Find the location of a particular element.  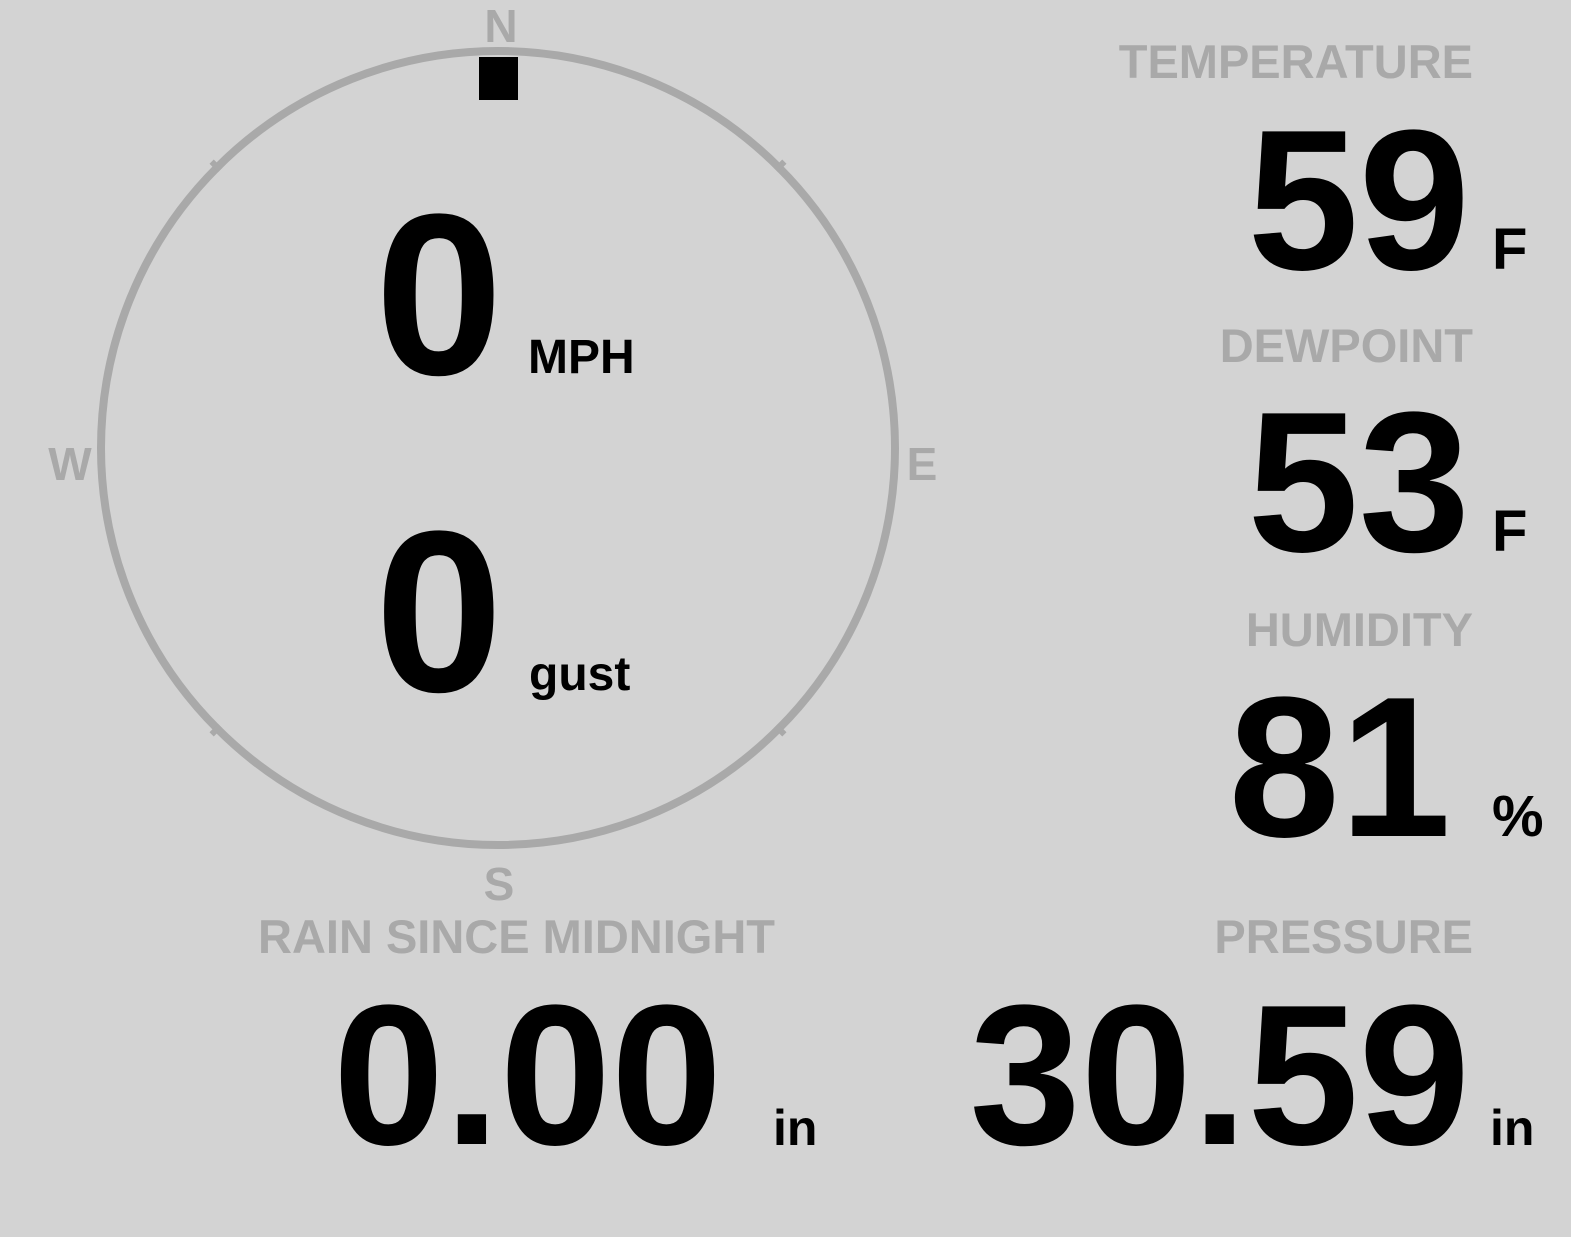

humidity-unit: % is located at coordinates (1518, 816).